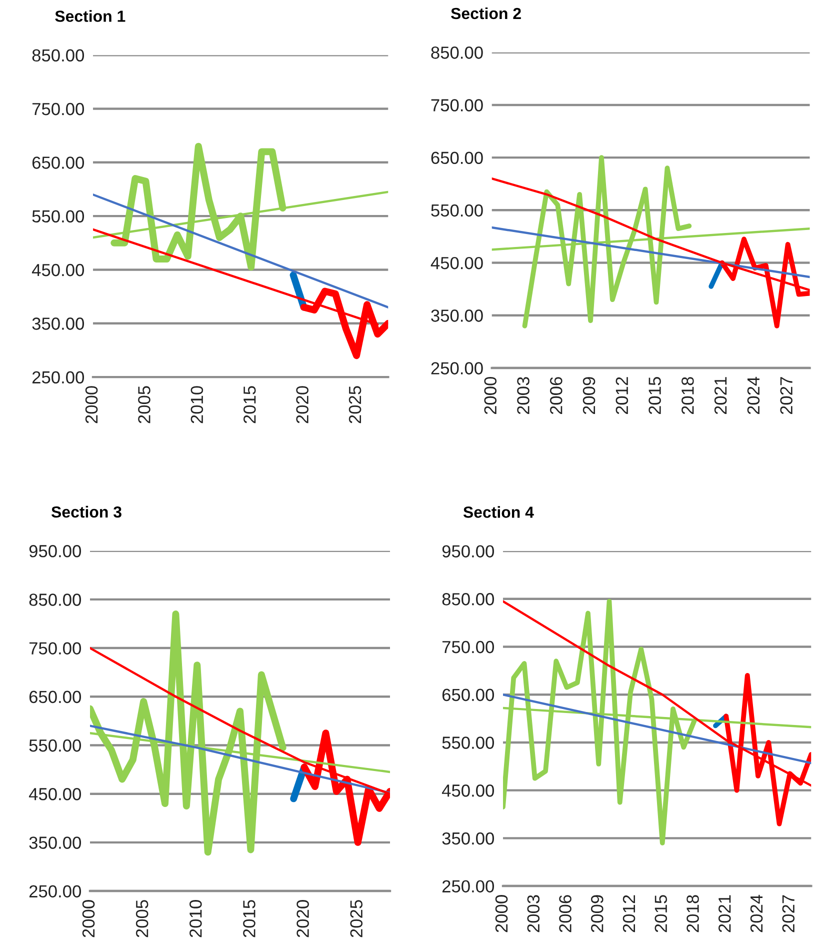 The width and height of the screenshot is (813, 945). What do you see at coordinates (86, 512) in the screenshot?
I see `chart-title: Section 3` at bounding box center [86, 512].